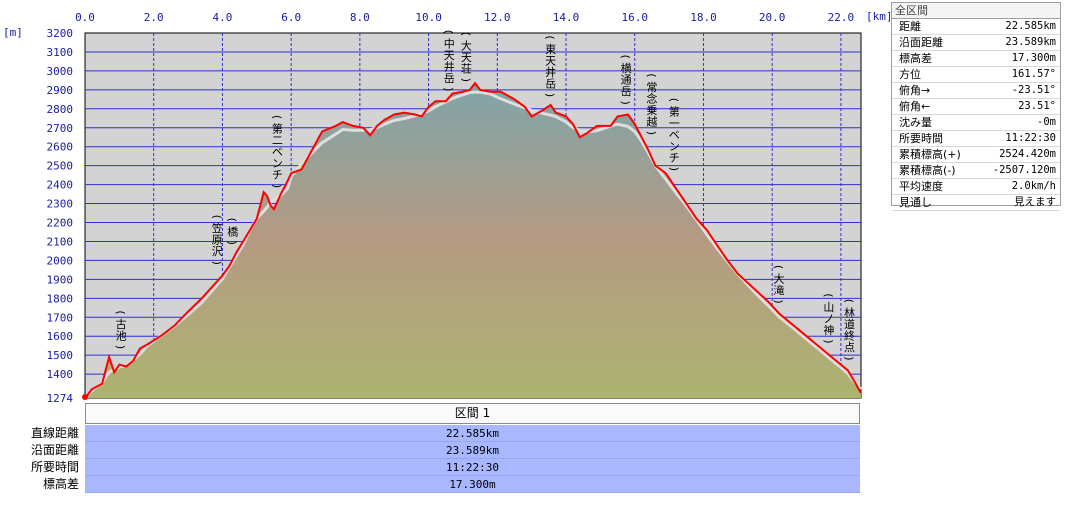 This screenshot has height=515, width=1066. What do you see at coordinates (472, 467) in the screenshot?
I see `section-row-value: 11:22:30` at bounding box center [472, 467].